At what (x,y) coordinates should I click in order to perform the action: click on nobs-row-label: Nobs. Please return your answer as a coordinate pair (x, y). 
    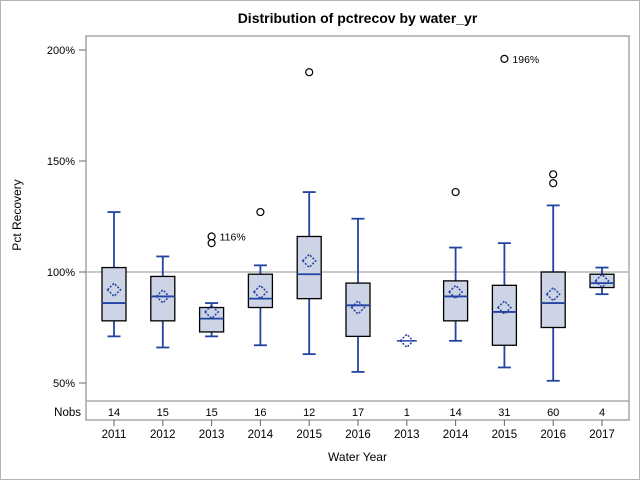
    Looking at the image, I should click on (67, 413).